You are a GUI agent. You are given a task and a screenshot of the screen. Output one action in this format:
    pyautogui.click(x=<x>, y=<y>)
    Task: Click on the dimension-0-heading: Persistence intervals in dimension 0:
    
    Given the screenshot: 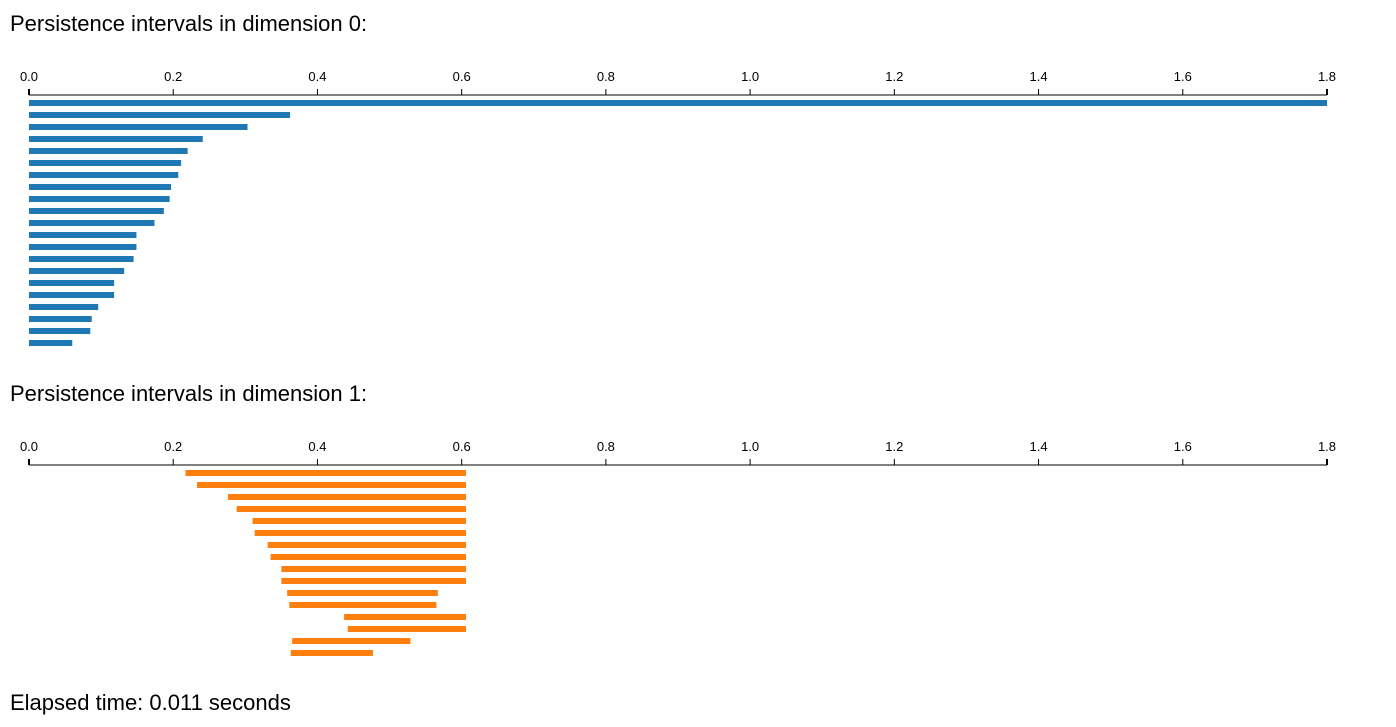 What is the action you would take?
    pyautogui.click(x=189, y=23)
    